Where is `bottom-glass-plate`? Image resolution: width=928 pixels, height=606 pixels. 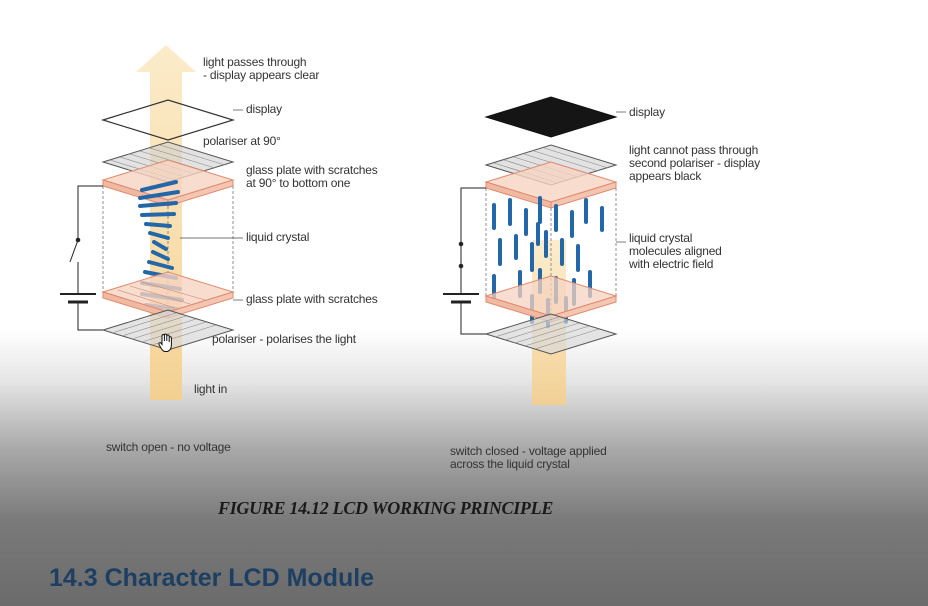
bottom-glass-plate is located at coordinates (168, 295).